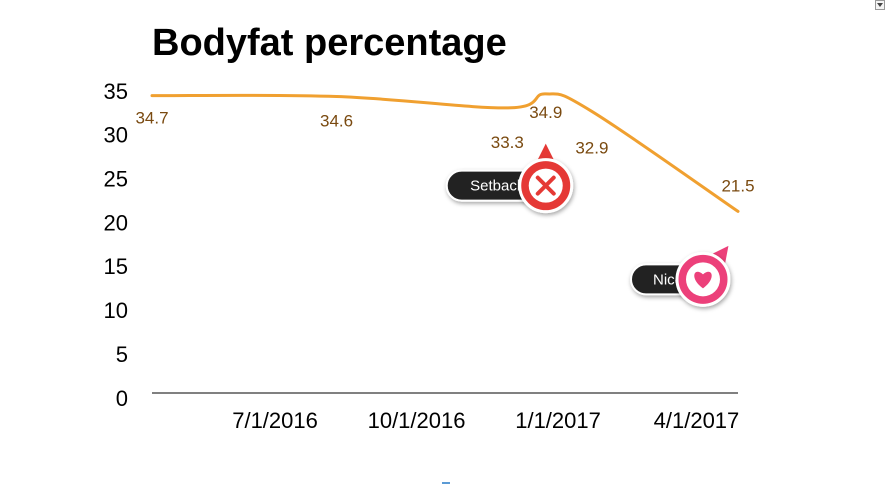 The width and height of the screenshot is (889, 485). I want to click on callout-label: Nice, so click(668, 279).